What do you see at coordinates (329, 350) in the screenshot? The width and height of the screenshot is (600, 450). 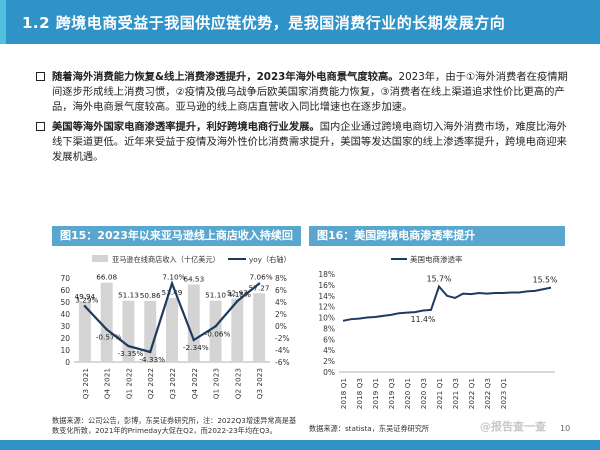 I see `y-tick-label: 4%` at bounding box center [329, 350].